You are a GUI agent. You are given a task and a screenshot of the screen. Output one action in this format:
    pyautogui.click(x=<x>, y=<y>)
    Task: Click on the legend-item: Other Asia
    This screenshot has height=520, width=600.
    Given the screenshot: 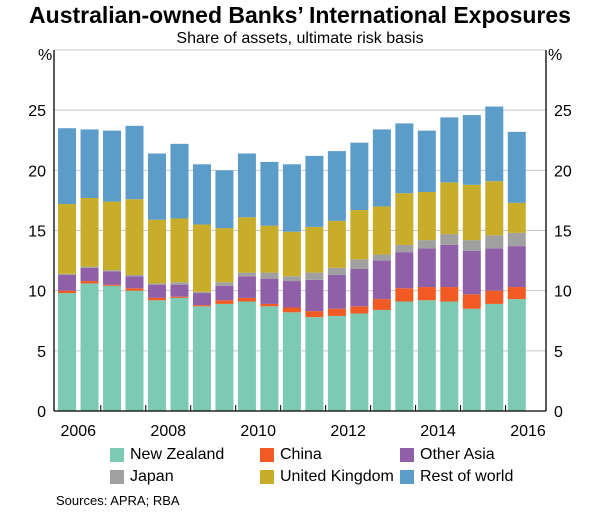 What is the action you would take?
    pyautogui.click(x=447, y=455)
    